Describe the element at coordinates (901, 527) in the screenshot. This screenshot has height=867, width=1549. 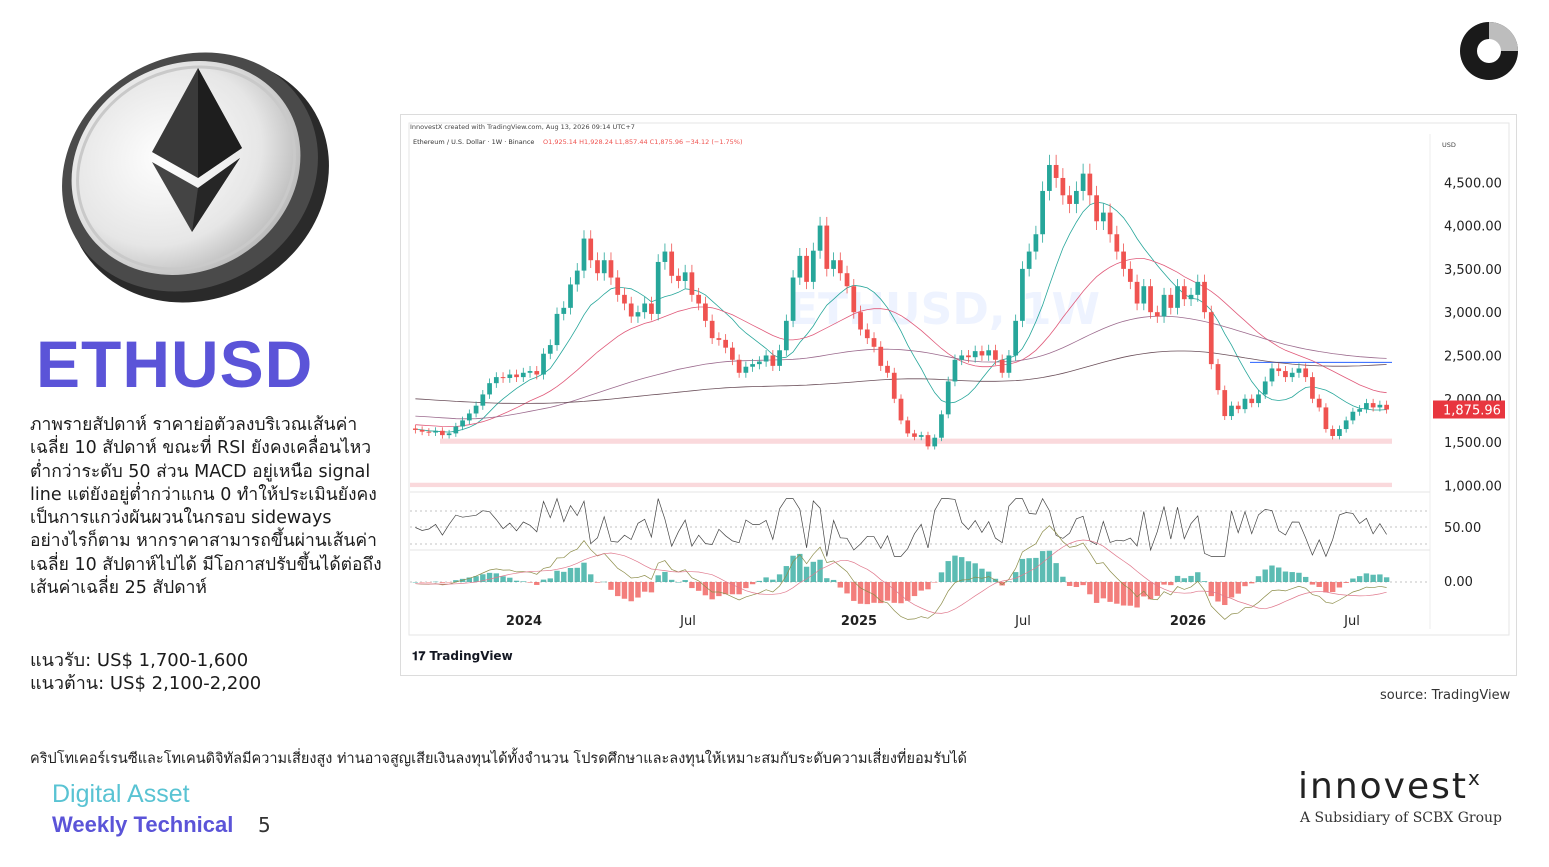
I see `rsi-line` at that location.